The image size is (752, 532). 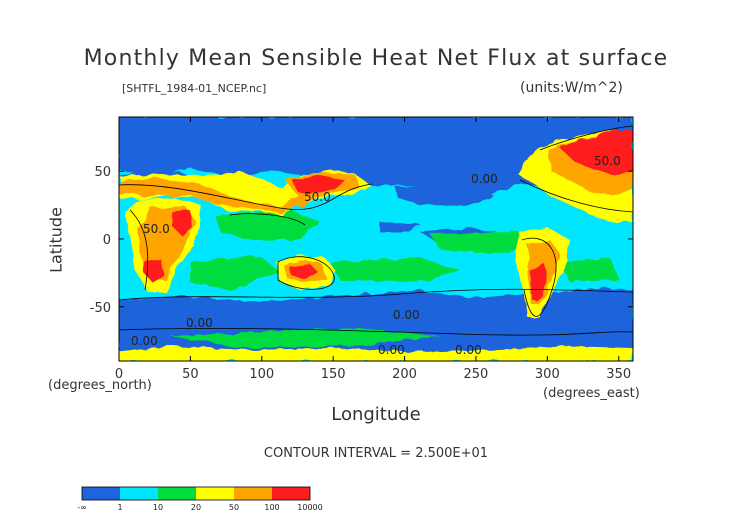 I want to click on green-south-pacific, so click(x=395, y=270).